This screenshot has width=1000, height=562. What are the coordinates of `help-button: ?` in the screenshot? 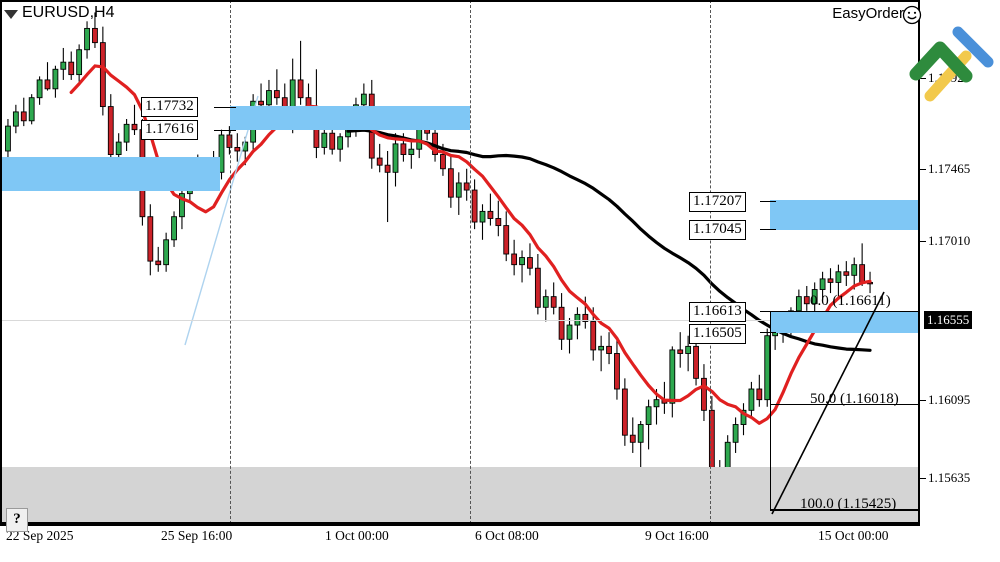 It's located at (17, 520).